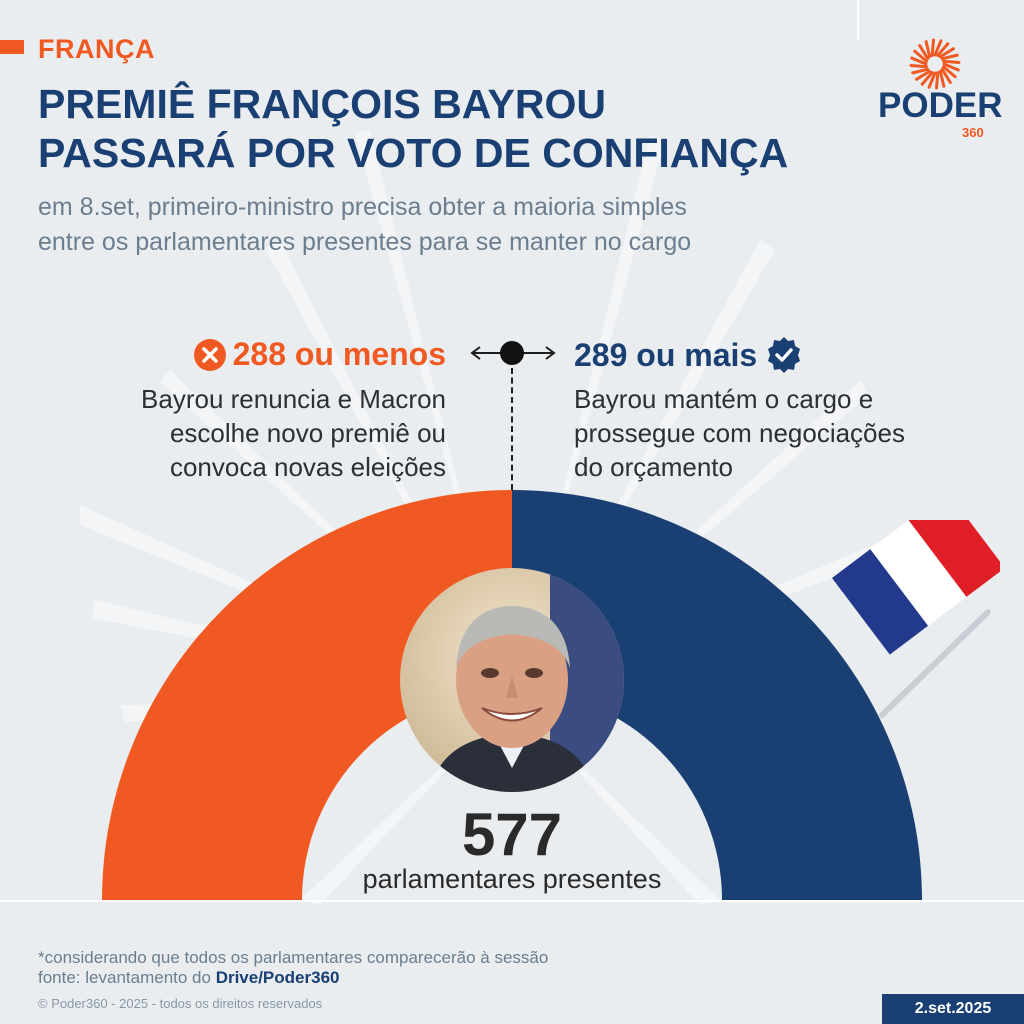 The height and width of the screenshot is (1024, 1024). Describe the element at coordinates (413, 153) in the screenshot. I see `headline-line-2: PASSARÁ POR VOTO DE CONFIANÇA` at that location.